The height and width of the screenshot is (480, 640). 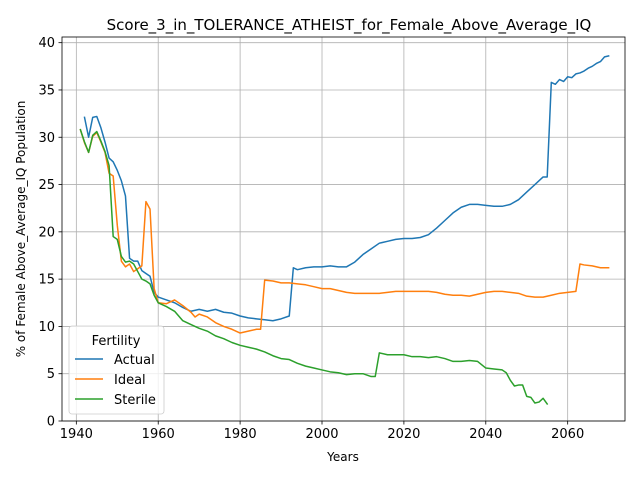 I want to click on x-axis-ticks: 1940 1960 1980 2000 2020 2040 2060, so click(x=322, y=431).